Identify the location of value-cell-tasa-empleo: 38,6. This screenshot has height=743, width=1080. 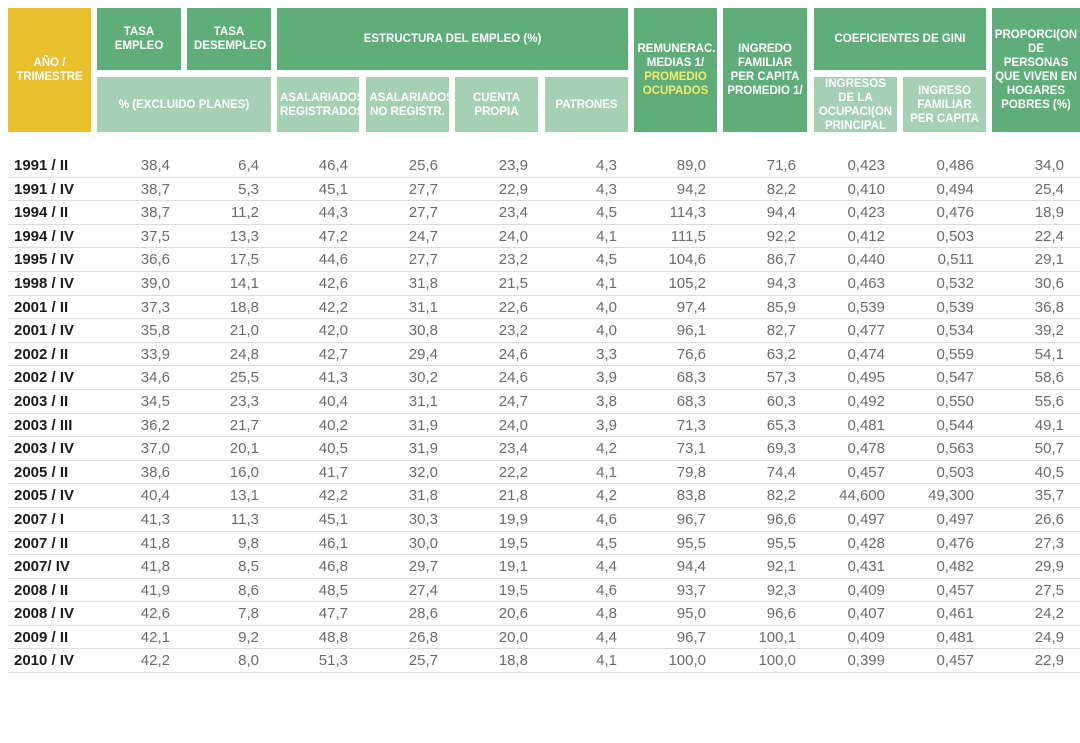
(155, 472).